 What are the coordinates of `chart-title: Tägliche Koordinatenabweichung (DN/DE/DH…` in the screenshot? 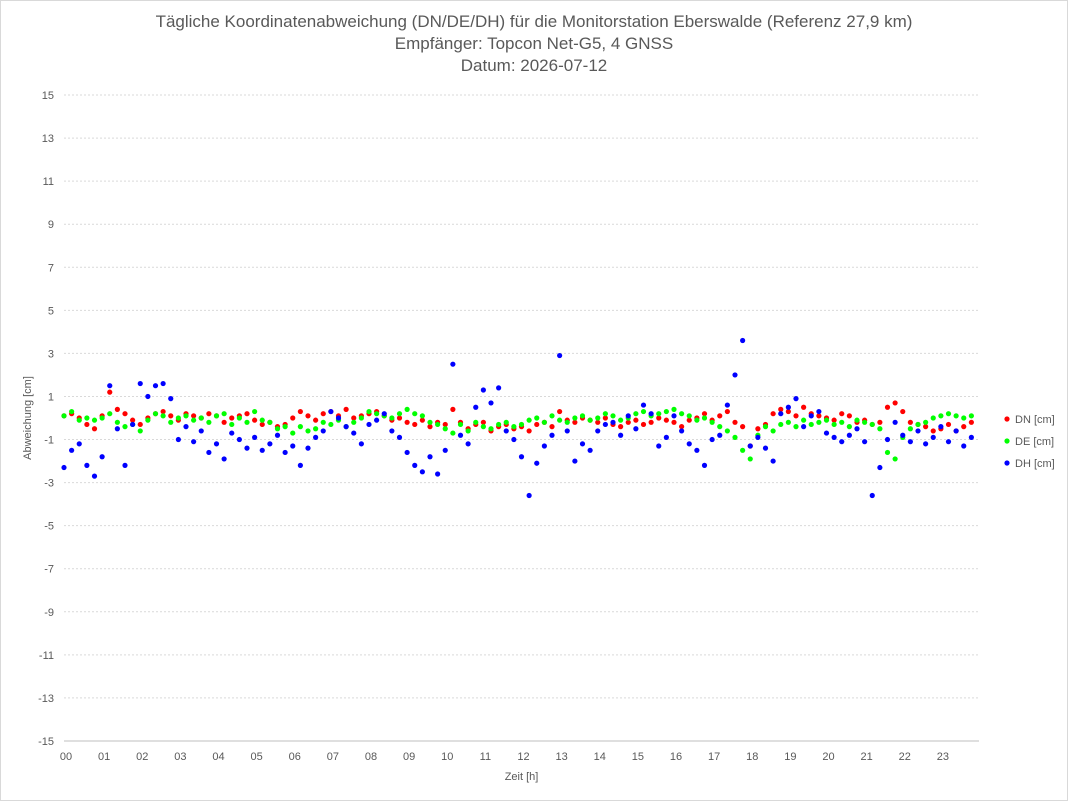 It's located at (534, 21).